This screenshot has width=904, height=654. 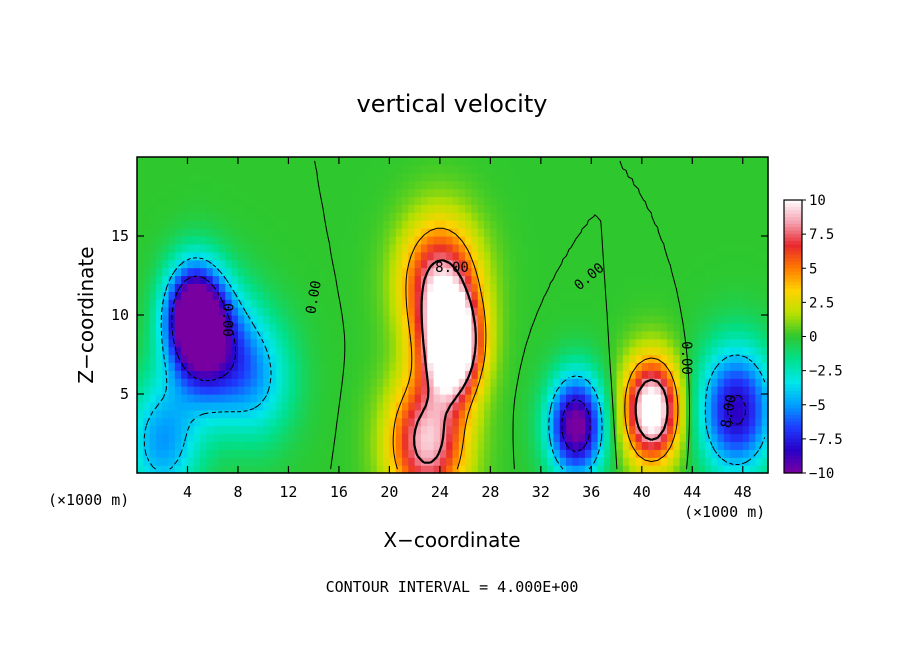 What do you see at coordinates (813, 269) in the screenshot?
I see `colorbar-tick-label: 5` at bounding box center [813, 269].